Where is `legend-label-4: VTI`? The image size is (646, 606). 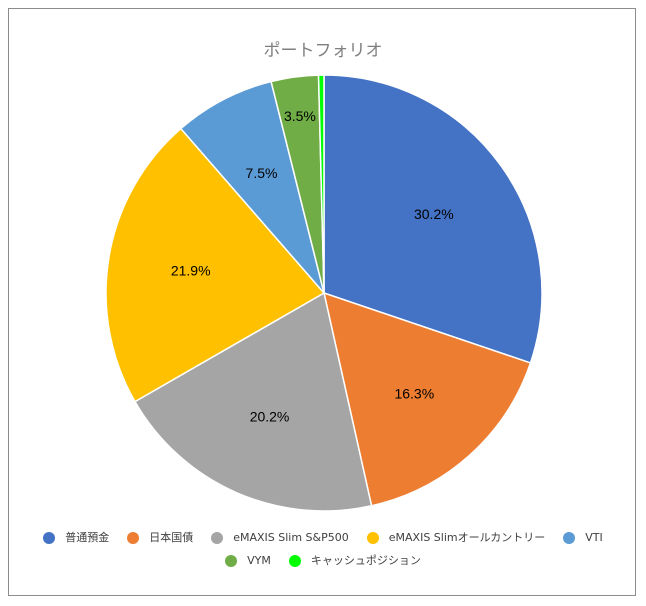 legend-label-4: VTI is located at coordinates (594, 537).